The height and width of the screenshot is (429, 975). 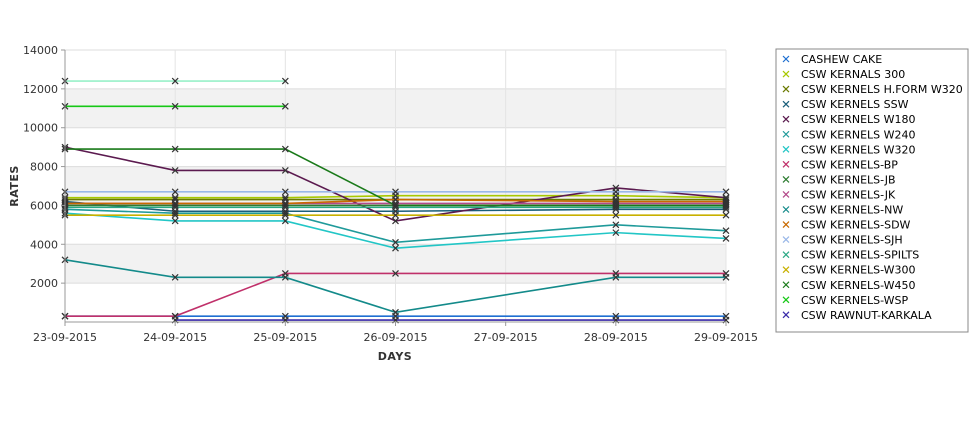 What do you see at coordinates (40, 50) in the screenshot?
I see `y-tick-label: 14000` at bounding box center [40, 50].